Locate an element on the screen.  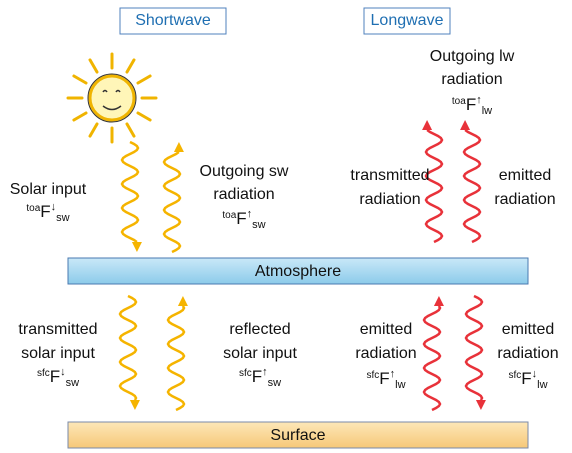
layer-label: Atmosphere is located at coordinates (298, 271).